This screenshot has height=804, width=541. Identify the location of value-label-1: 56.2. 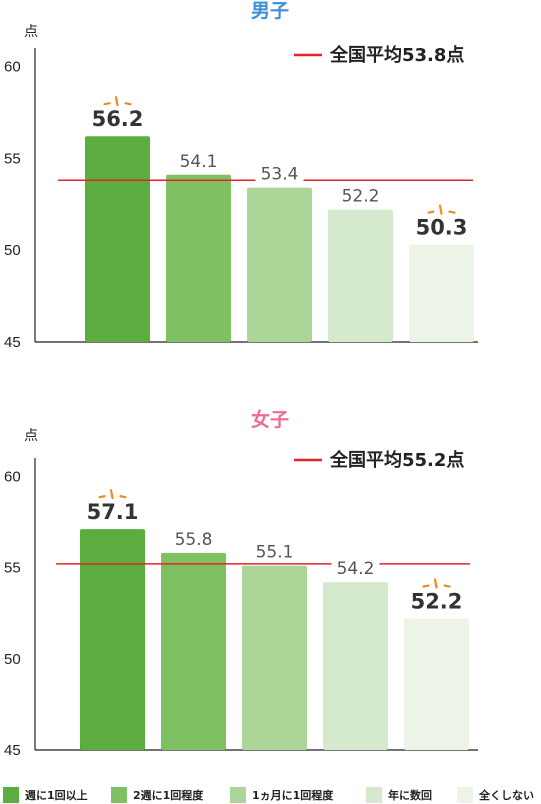
(118, 119).